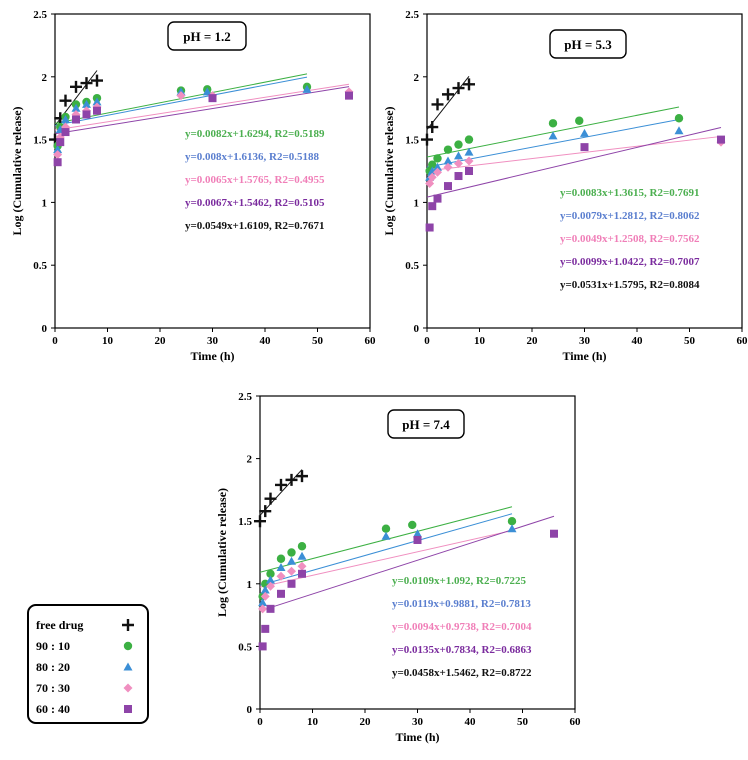 The width and height of the screenshot is (748, 760). Describe the element at coordinates (45, 203) in the screenshot. I see `y-tick-label: 1` at that location.